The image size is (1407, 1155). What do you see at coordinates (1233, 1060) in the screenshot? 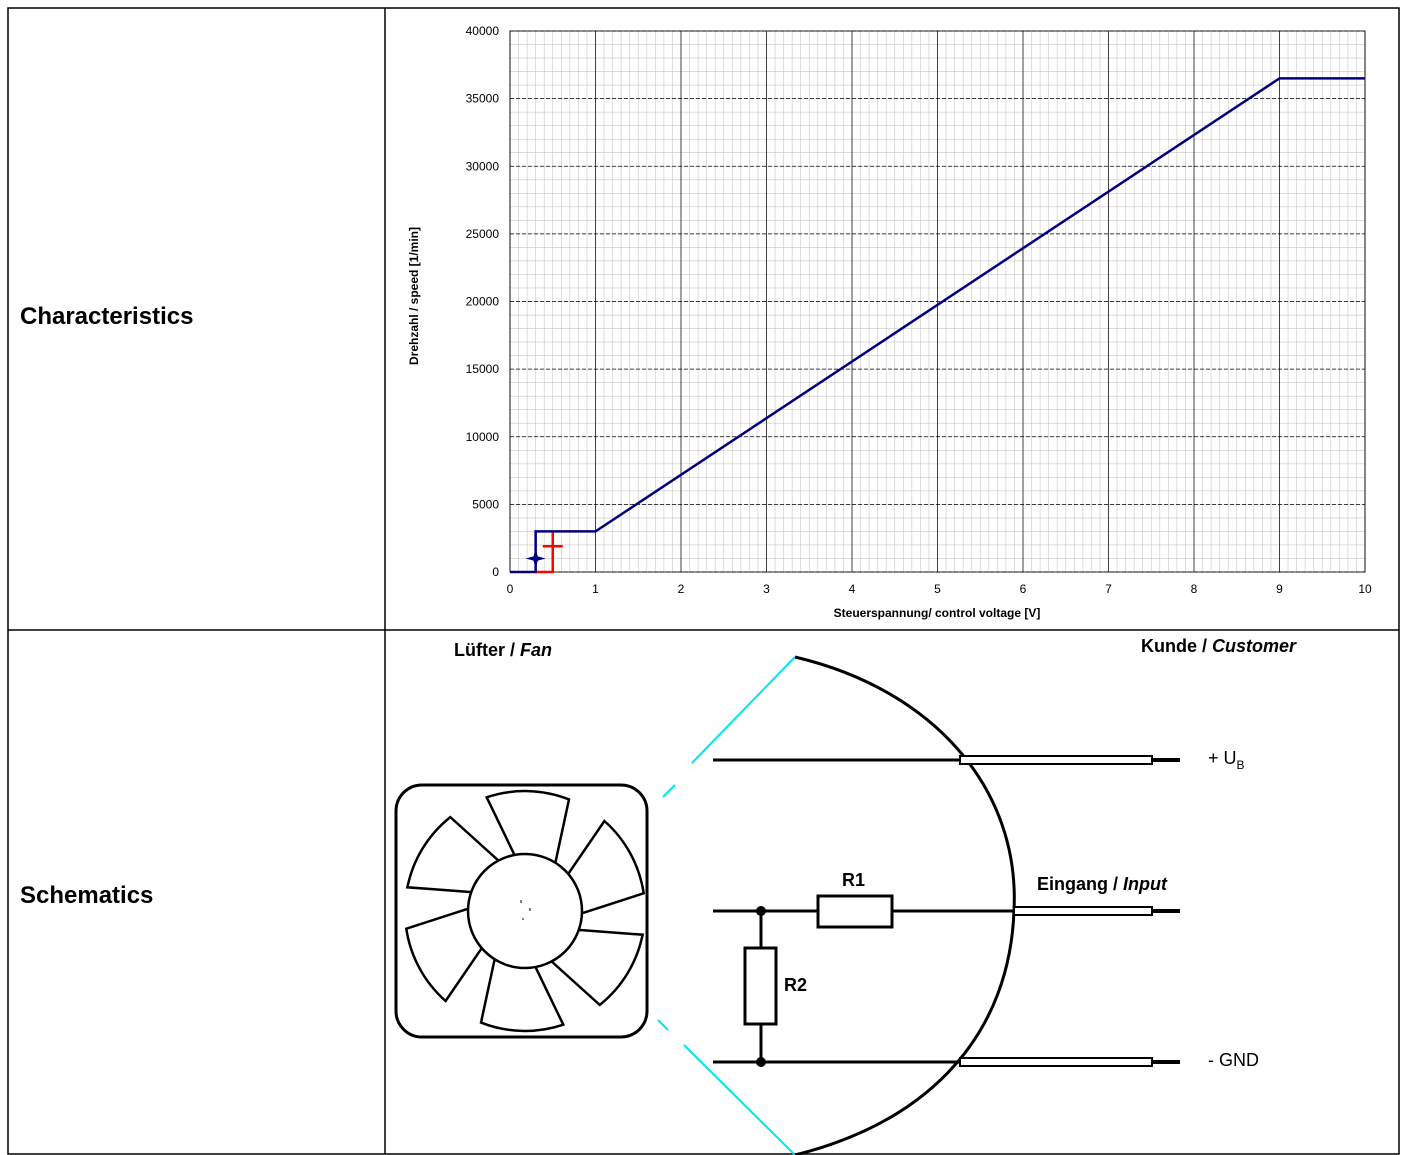
I see `gnd-label: - GND` at bounding box center [1233, 1060].